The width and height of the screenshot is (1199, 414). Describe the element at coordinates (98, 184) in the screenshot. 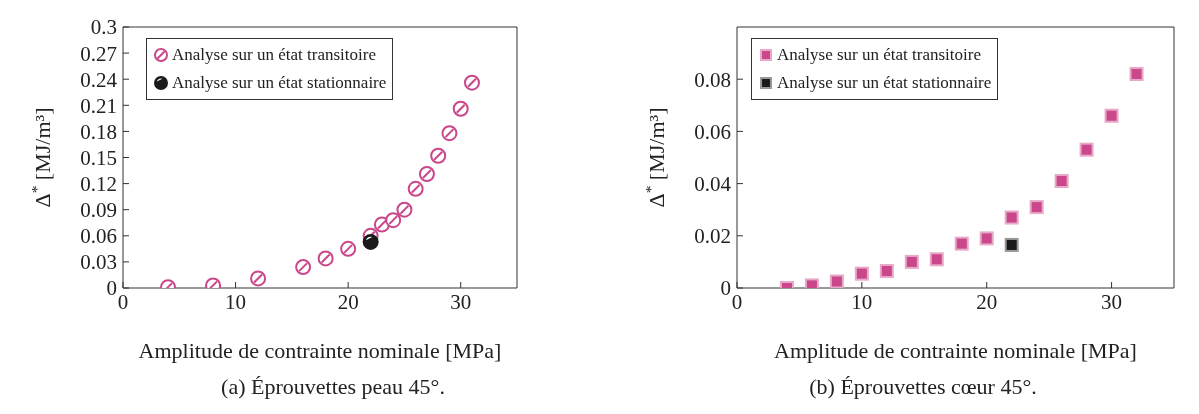

I see `y-tick-label: 0.12` at that location.